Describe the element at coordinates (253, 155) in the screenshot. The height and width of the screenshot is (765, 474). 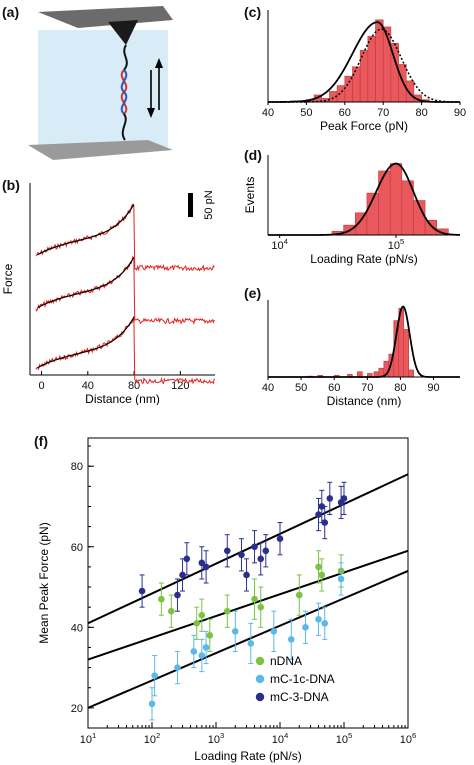
I see `panel-label-d: (d)` at that location.